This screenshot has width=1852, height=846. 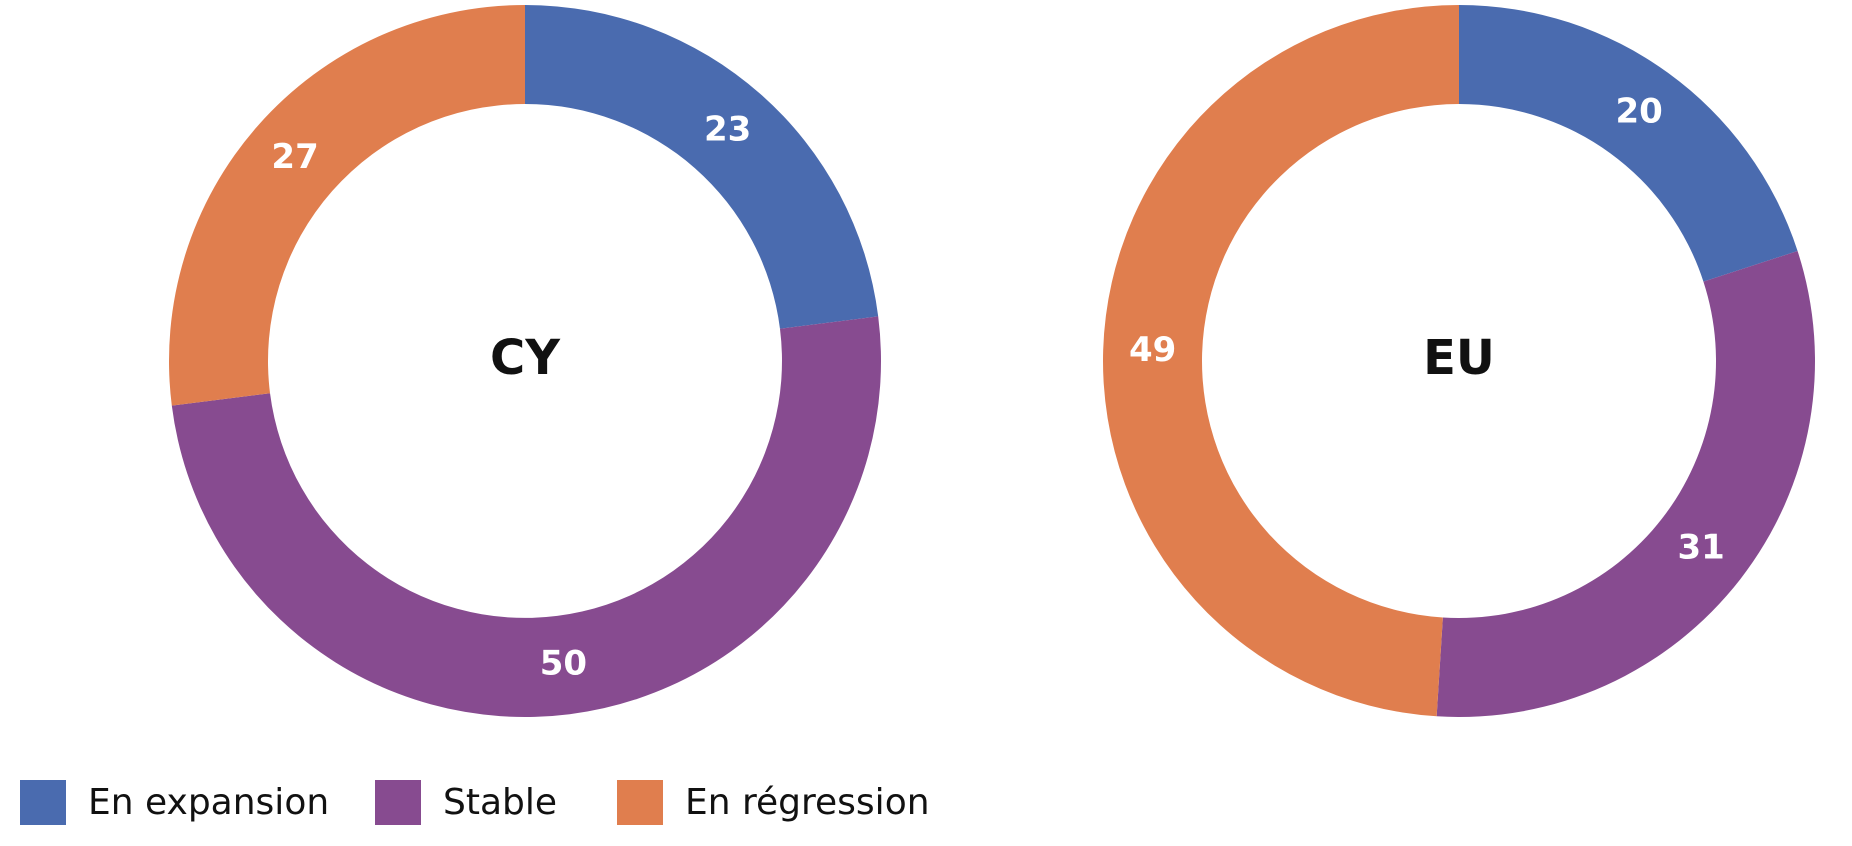 I want to click on value-label: 50, so click(x=563, y=664).